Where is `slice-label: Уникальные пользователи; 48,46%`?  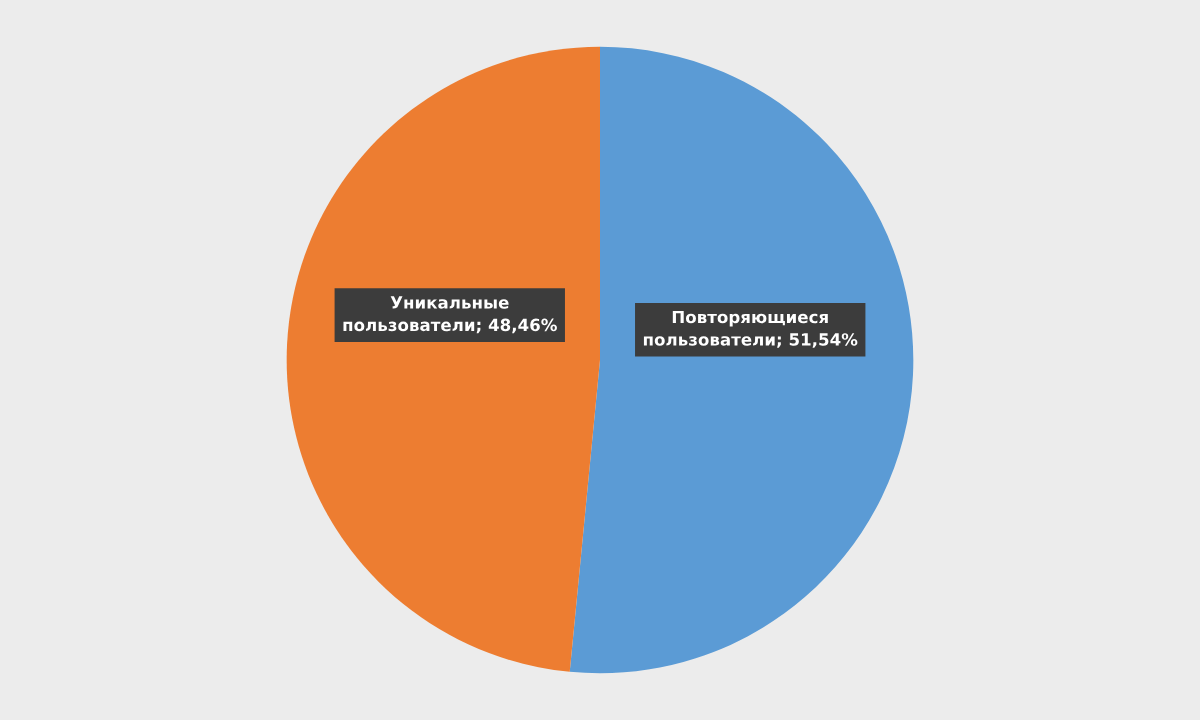 slice-label: Уникальные пользователи; 48,46% is located at coordinates (450, 315).